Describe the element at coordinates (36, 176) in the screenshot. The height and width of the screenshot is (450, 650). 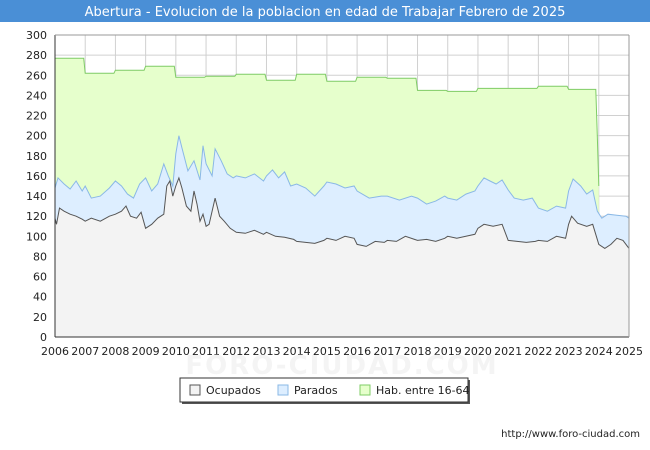
I see `y-tick-label: 160` at that location.